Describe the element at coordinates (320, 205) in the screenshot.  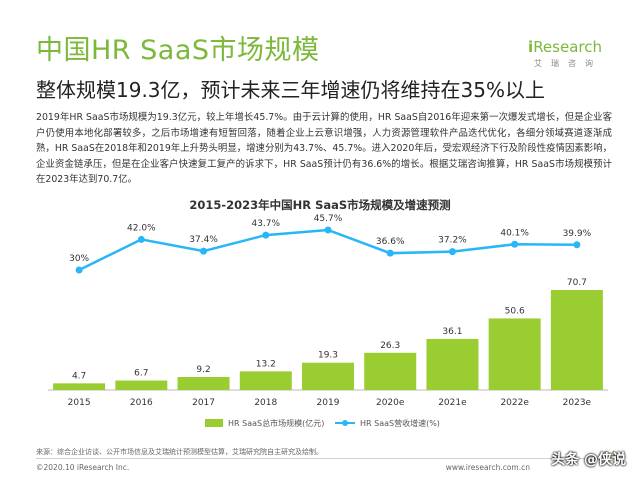
I see `chart-title: 2015-2023年中国HR SaaS市场规模及增速预测` at that location.